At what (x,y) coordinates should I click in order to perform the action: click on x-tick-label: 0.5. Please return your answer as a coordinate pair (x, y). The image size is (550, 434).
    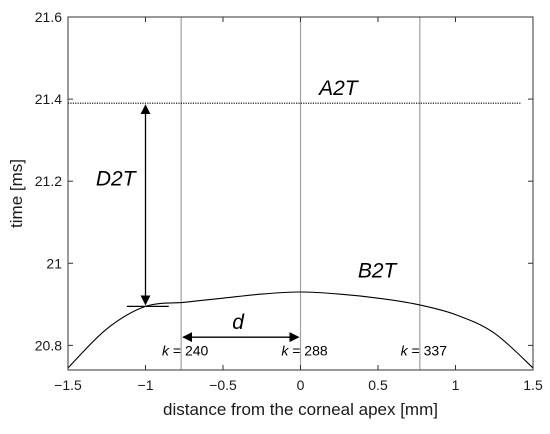
    Looking at the image, I should click on (378, 385).